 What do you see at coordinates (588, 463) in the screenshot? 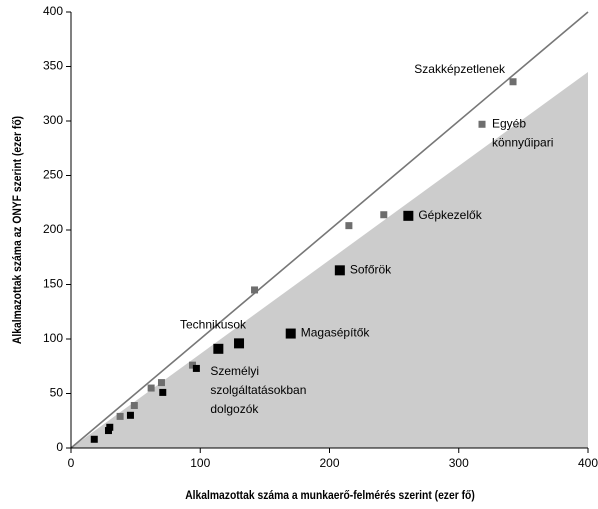
I see `x-tick-label: 400` at bounding box center [588, 463].